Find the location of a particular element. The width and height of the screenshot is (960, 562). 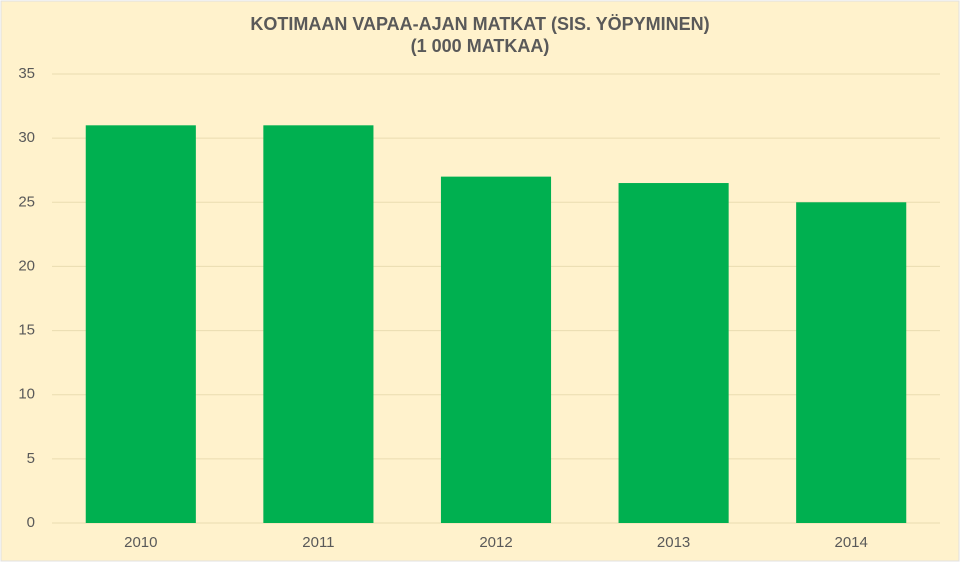

x-tick-label: 2013 is located at coordinates (673, 542).